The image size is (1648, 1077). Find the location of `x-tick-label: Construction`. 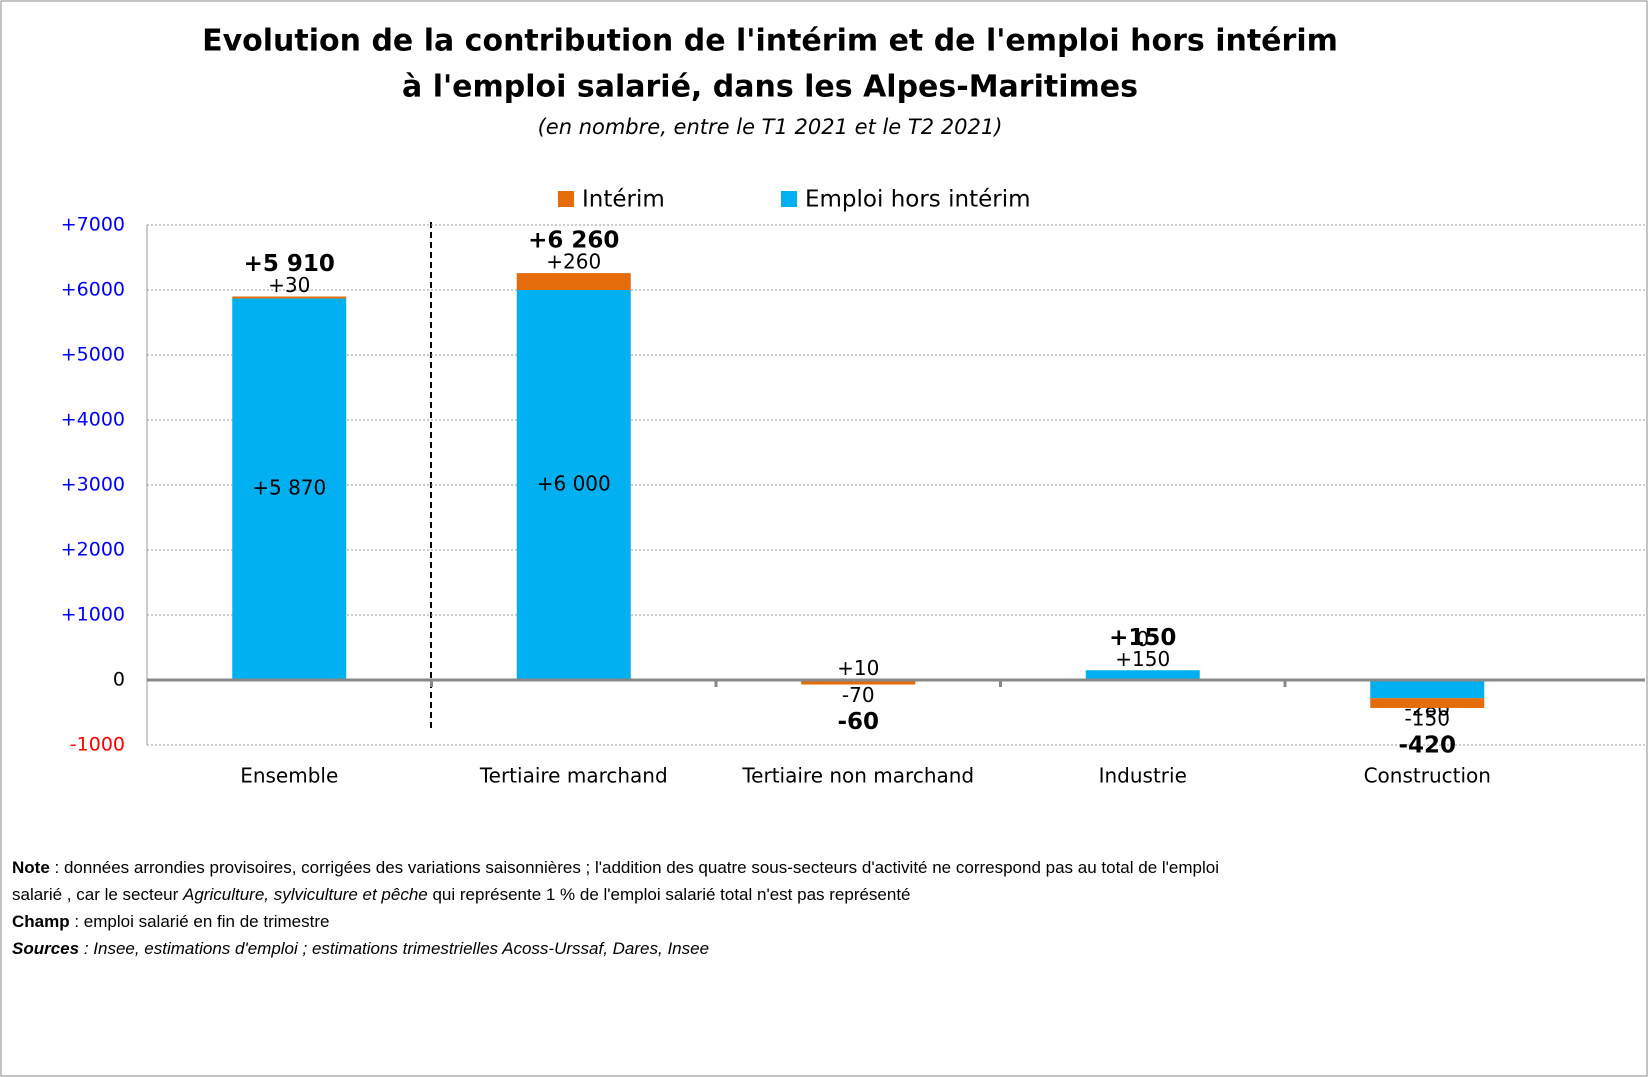

x-tick-label: Construction is located at coordinates (1427, 776).